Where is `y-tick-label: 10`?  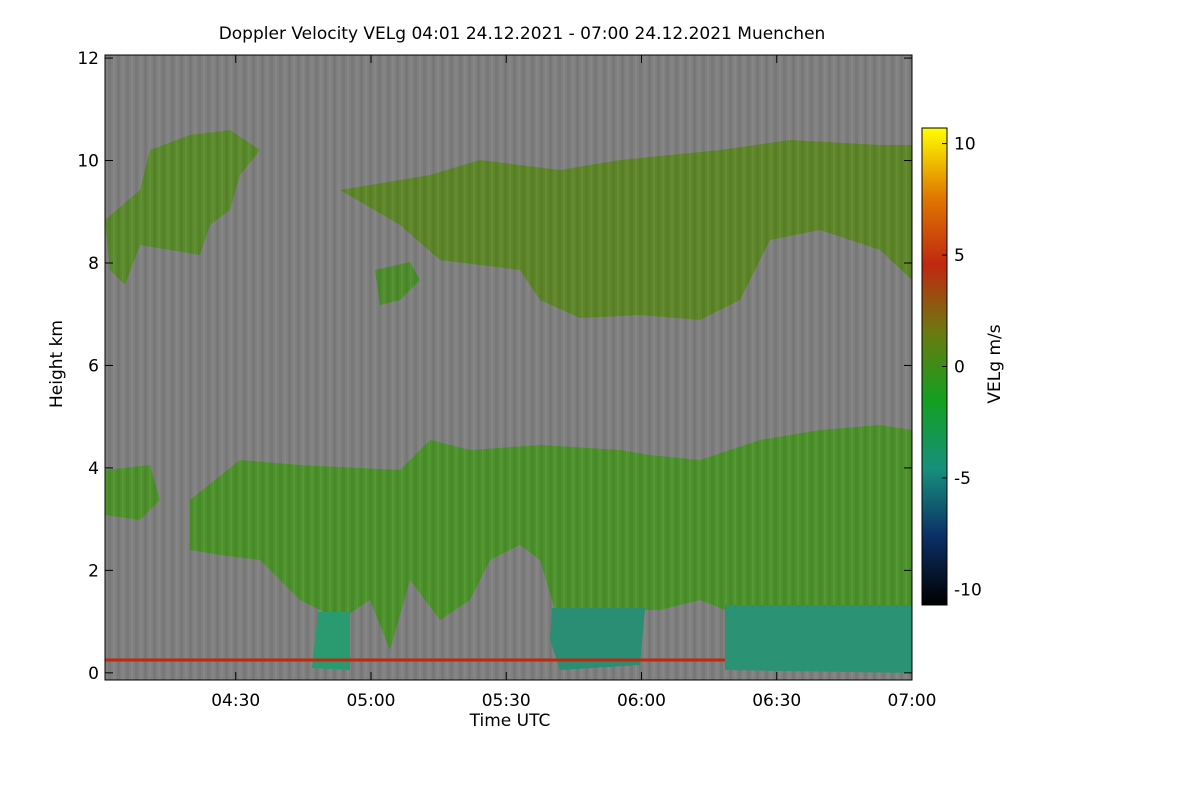
y-tick-label: 10 is located at coordinates (88, 162).